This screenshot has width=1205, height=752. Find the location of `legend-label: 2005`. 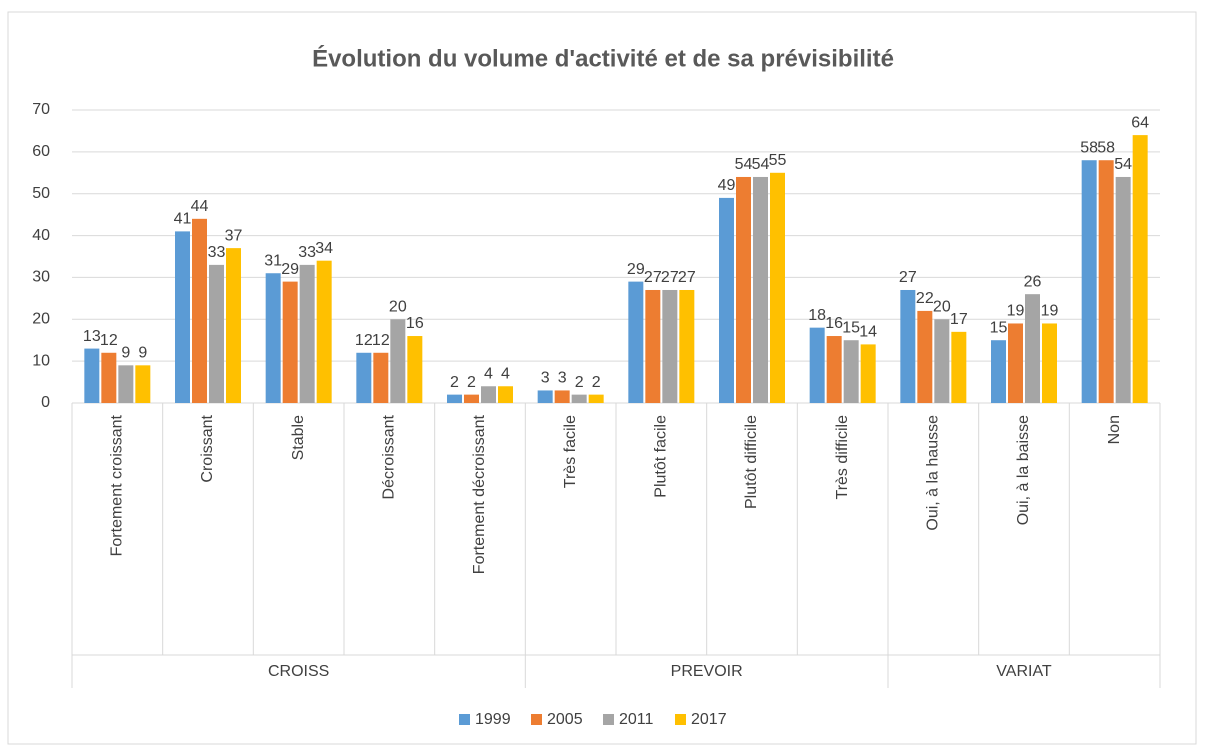

legend-label: 2005 is located at coordinates (565, 719).